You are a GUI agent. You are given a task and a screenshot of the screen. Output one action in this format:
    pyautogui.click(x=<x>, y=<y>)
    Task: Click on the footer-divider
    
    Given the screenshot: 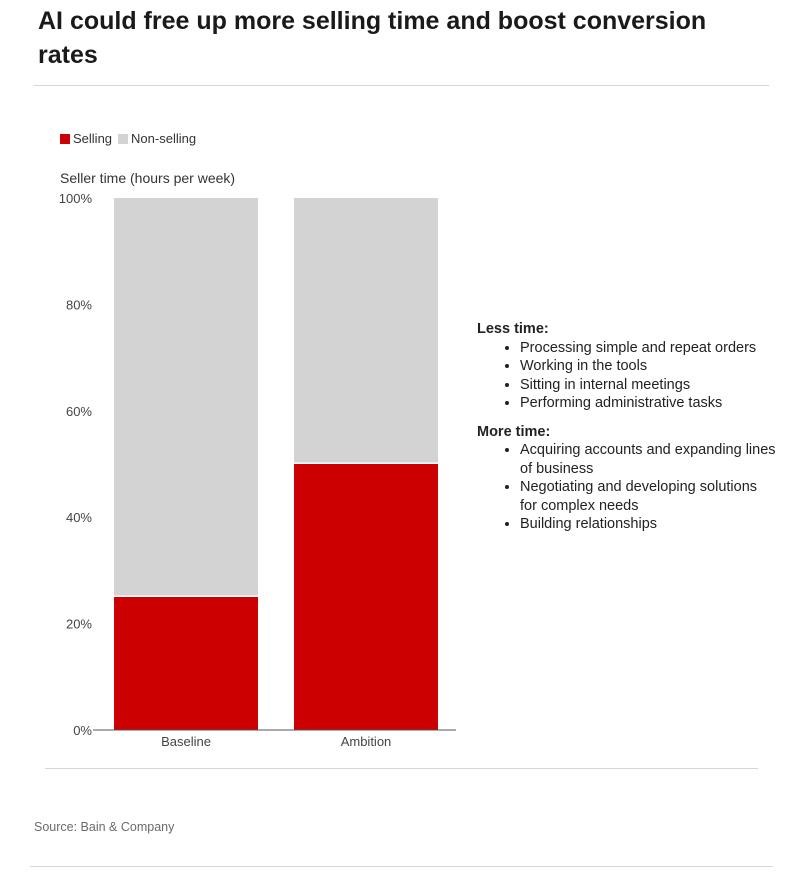 What is the action you would take?
    pyautogui.click(x=401, y=866)
    